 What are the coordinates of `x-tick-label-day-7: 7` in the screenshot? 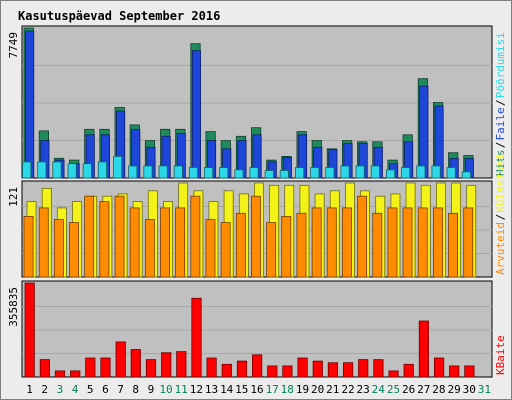 It's located at (120, 389).